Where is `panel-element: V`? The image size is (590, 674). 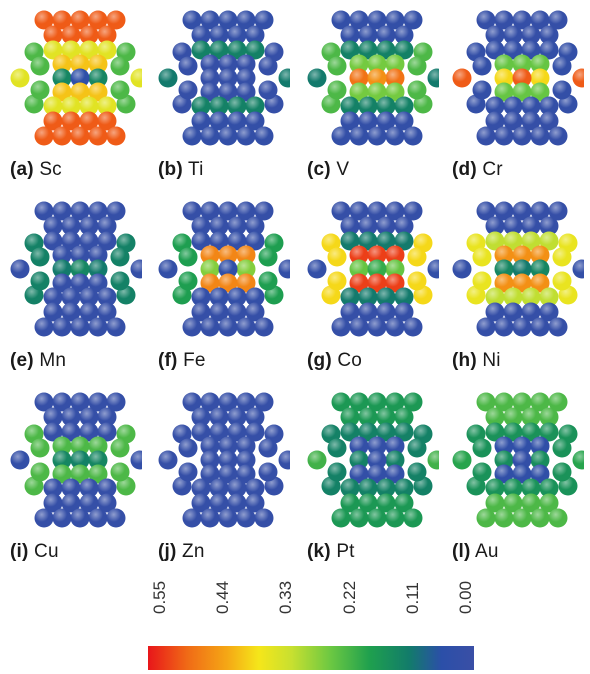
panel-element: V is located at coordinates (343, 169).